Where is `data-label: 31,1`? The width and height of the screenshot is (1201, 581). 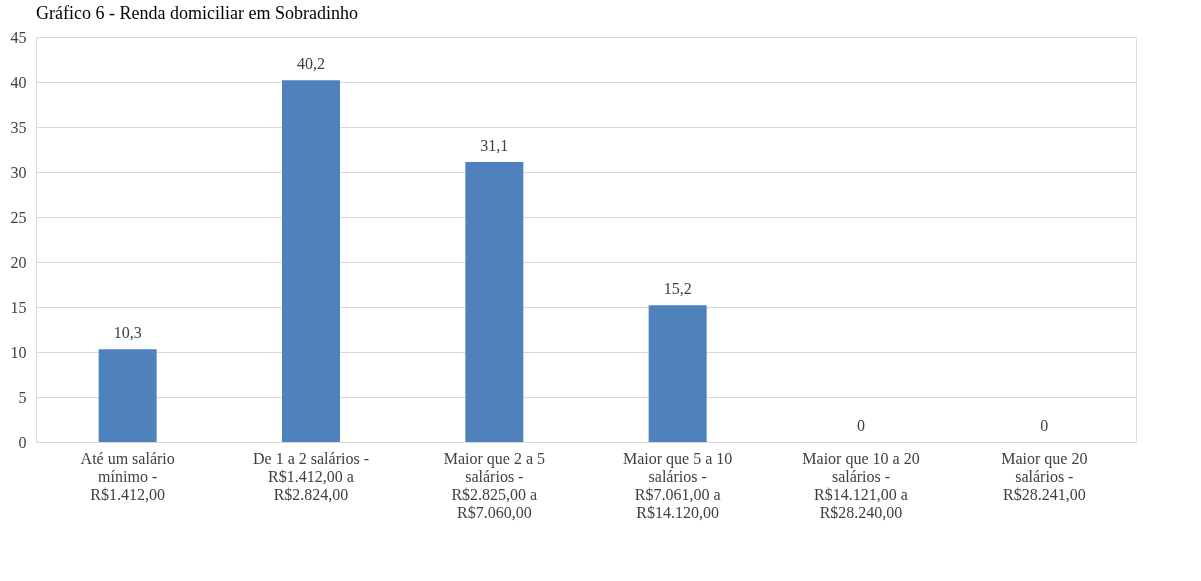
data-label: 31,1 is located at coordinates (494, 146).